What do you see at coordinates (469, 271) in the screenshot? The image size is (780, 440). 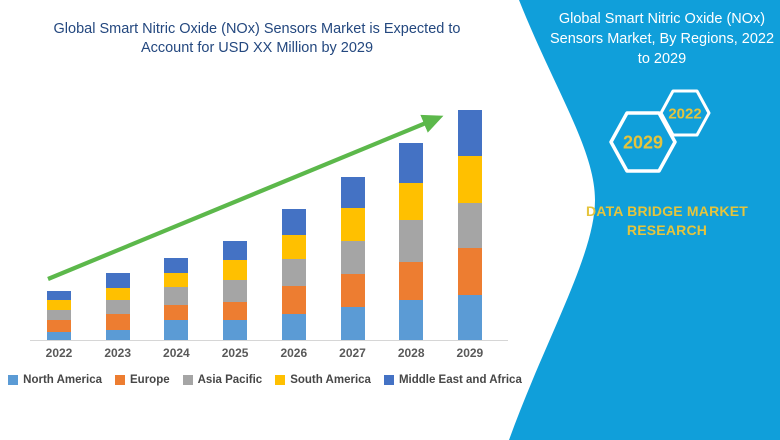 I see `segment-europe-2029` at bounding box center [469, 271].